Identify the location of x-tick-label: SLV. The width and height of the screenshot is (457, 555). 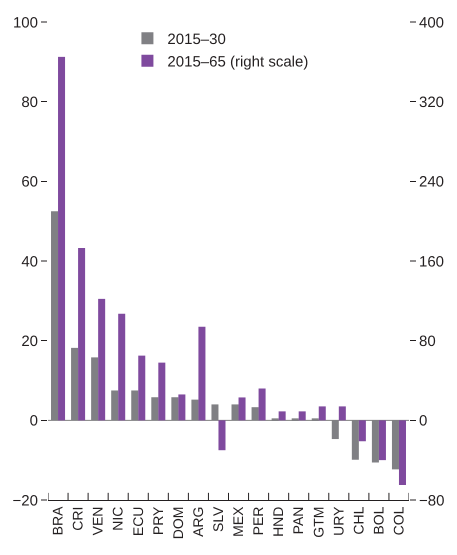
(218, 519).